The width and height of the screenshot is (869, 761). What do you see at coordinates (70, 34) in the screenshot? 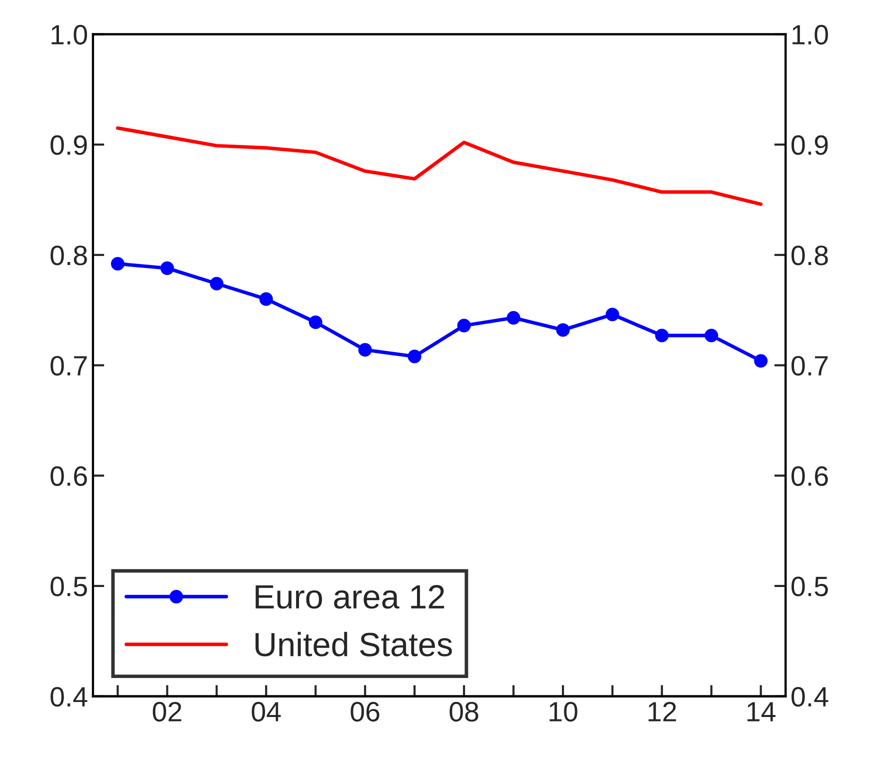
I see `y-tick-label: 1.0` at bounding box center [70, 34].